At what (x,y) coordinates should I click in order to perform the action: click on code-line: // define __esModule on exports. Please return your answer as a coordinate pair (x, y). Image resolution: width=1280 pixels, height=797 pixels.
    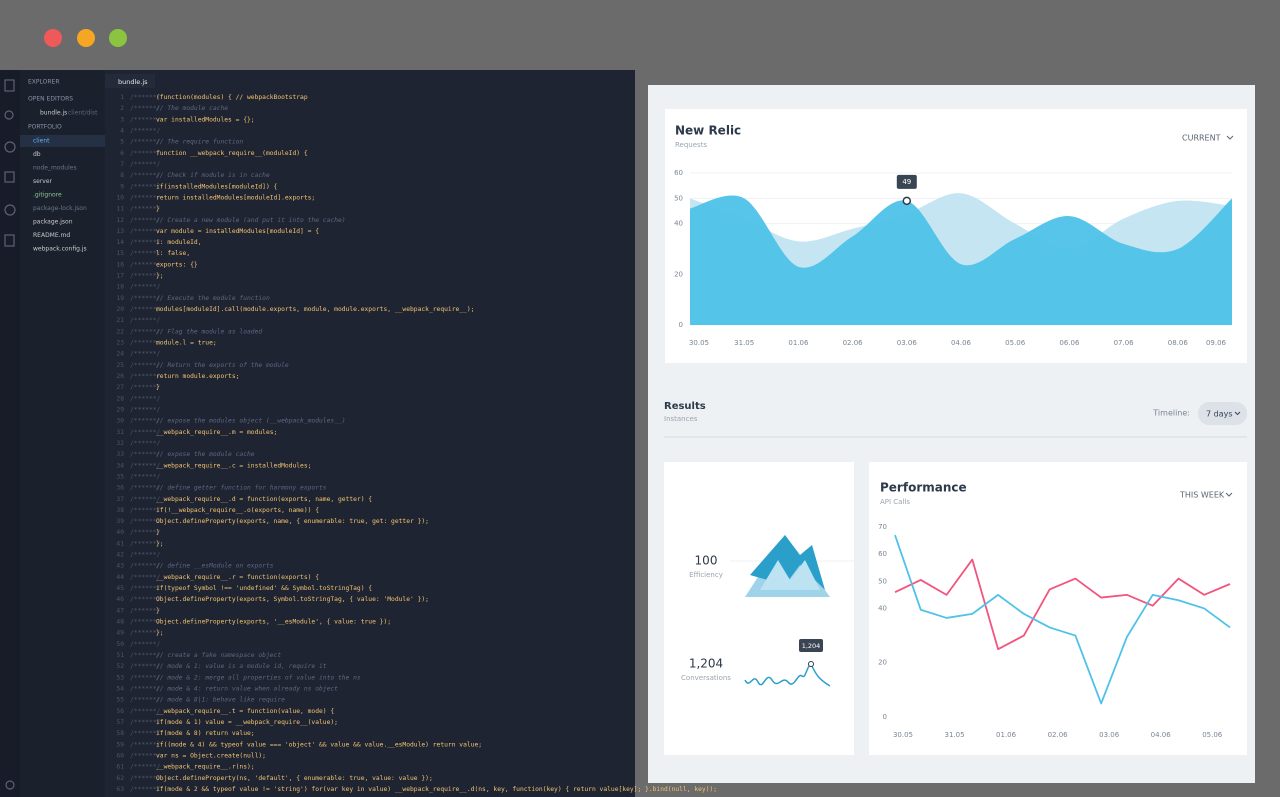
    Looking at the image, I should click on (215, 566).